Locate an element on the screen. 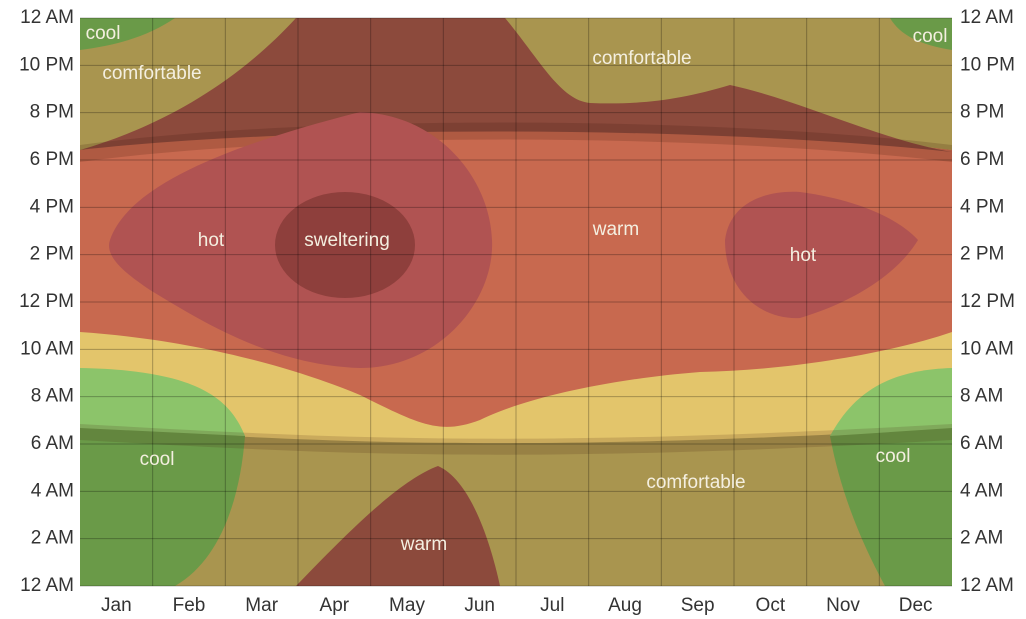 The height and width of the screenshot is (619, 1026). x-tick-label: Dec is located at coordinates (916, 605).